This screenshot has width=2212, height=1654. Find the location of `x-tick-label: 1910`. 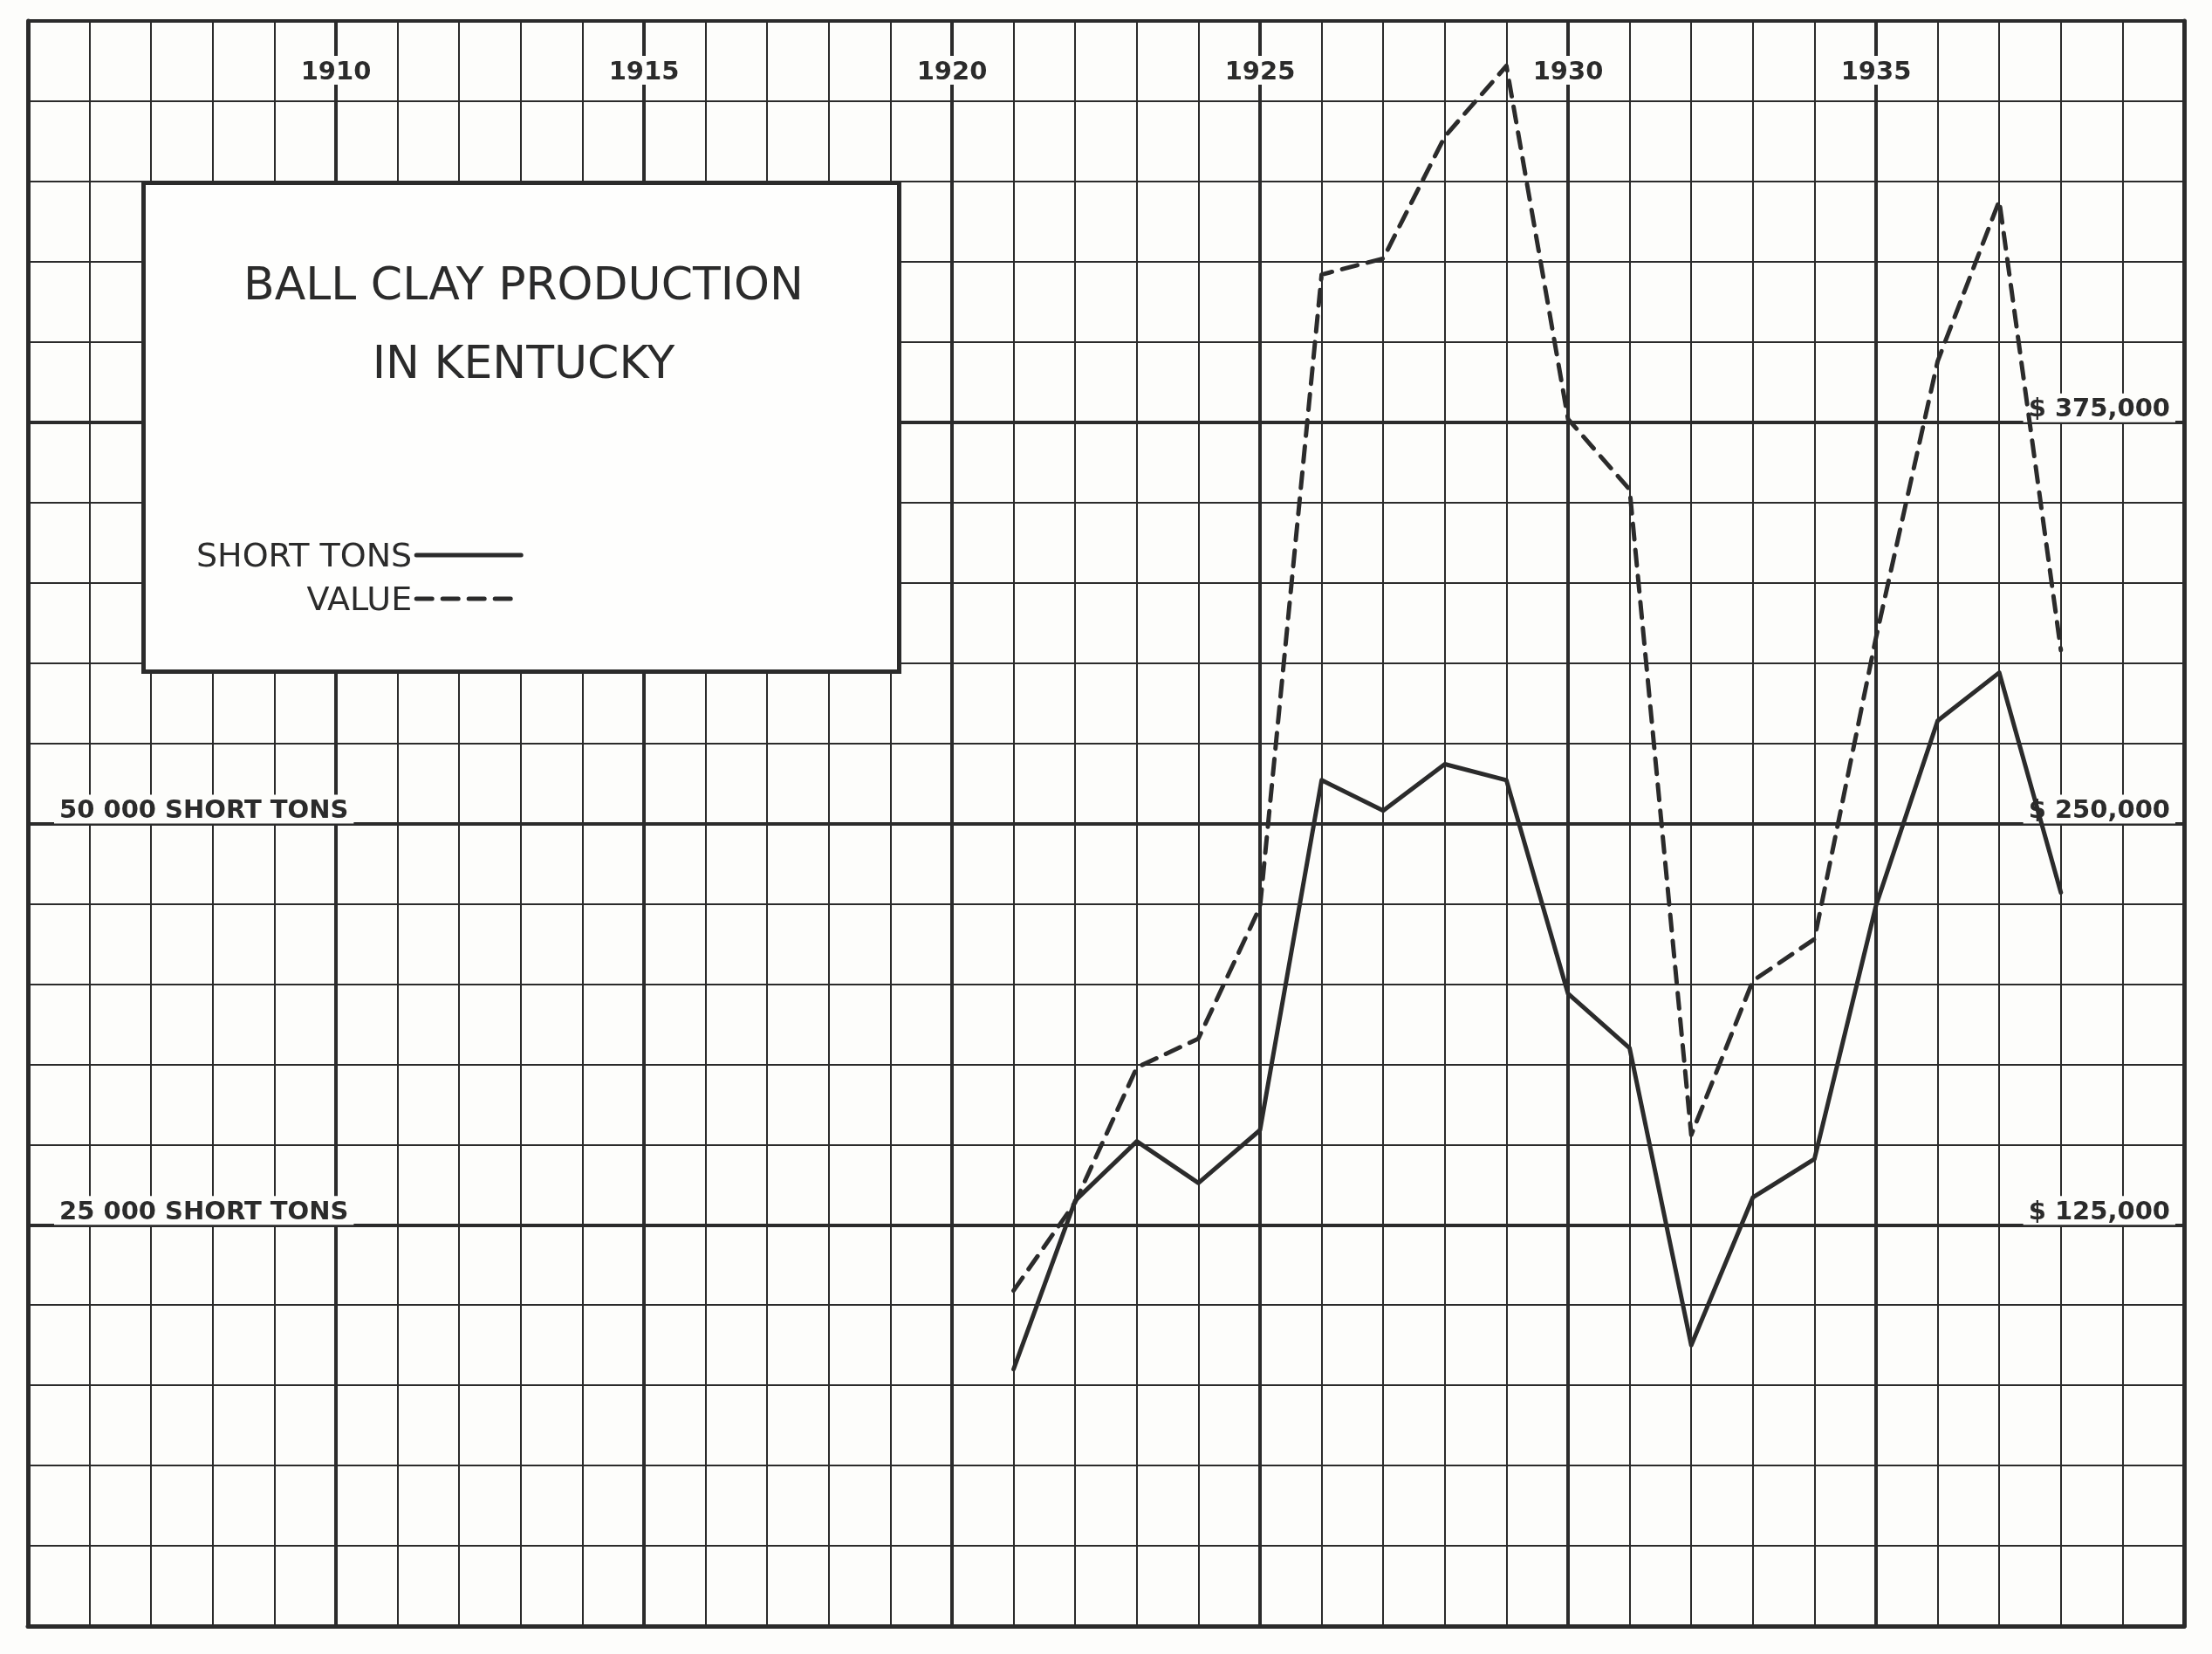

x-tick-label: 1910 is located at coordinates (336, 70).